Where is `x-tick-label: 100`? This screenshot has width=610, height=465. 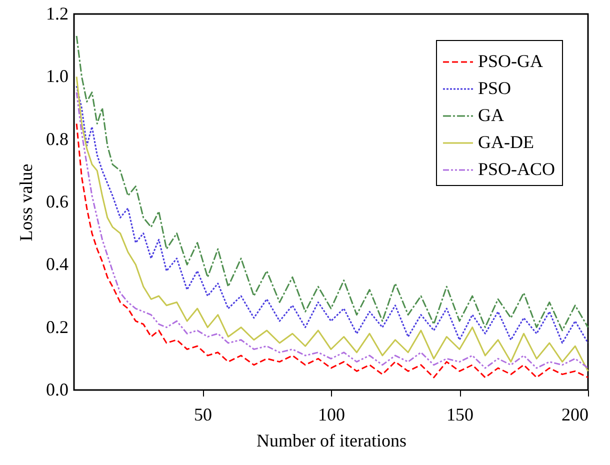
x-tick-label: 100 is located at coordinates (331, 414).